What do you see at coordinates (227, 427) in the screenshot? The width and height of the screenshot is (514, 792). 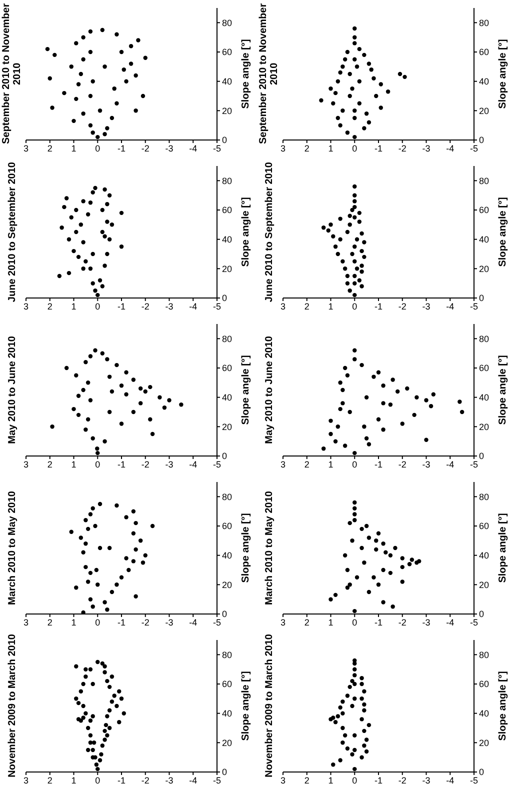 I see `y-tick-label: 20` at bounding box center [227, 427].